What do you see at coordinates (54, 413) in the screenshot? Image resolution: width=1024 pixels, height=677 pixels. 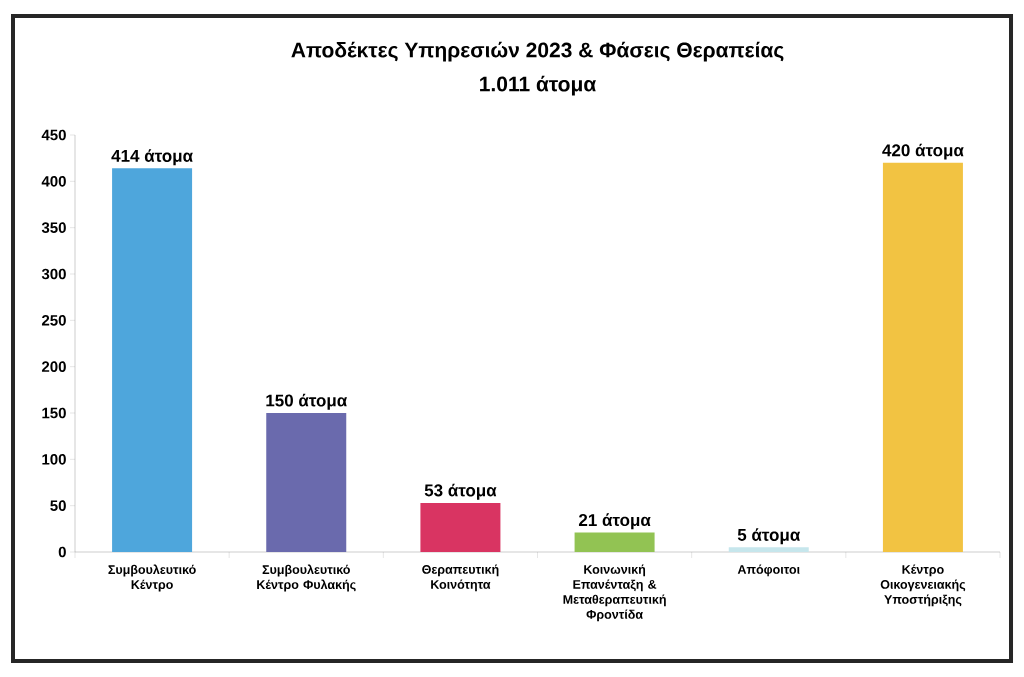 I see `y-tick-label: 150` at bounding box center [54, 413].